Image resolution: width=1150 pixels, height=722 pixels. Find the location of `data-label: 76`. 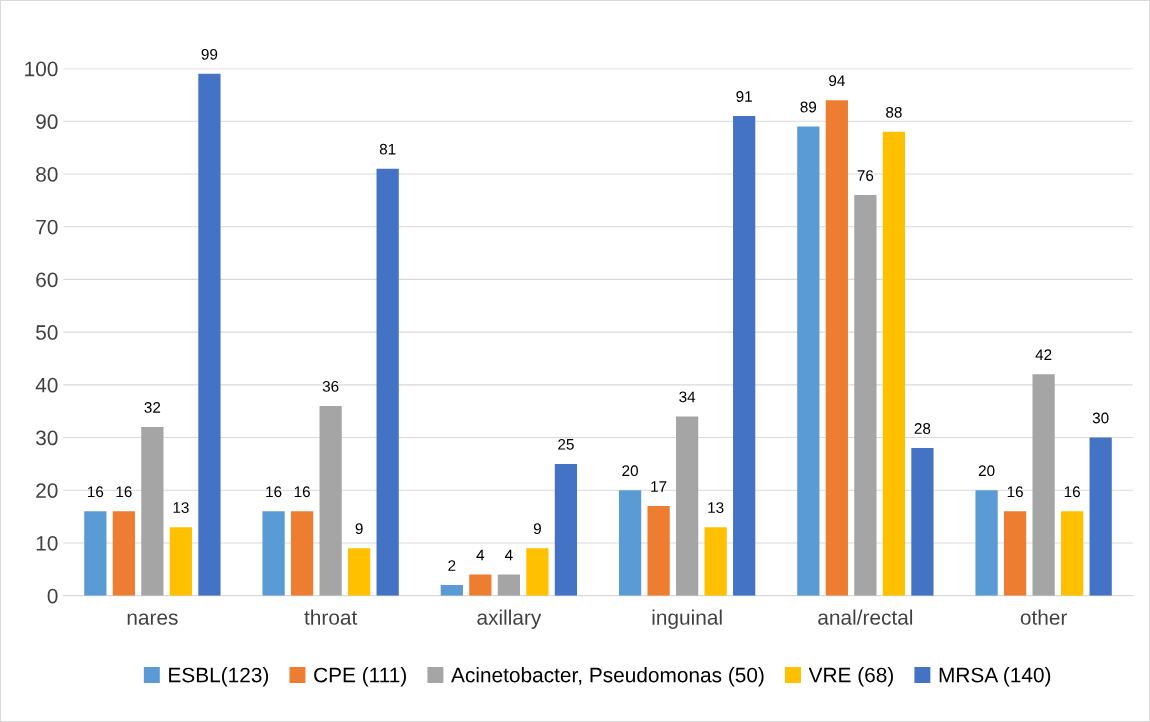

data-label: 76 is located at coordinates (865, 175).